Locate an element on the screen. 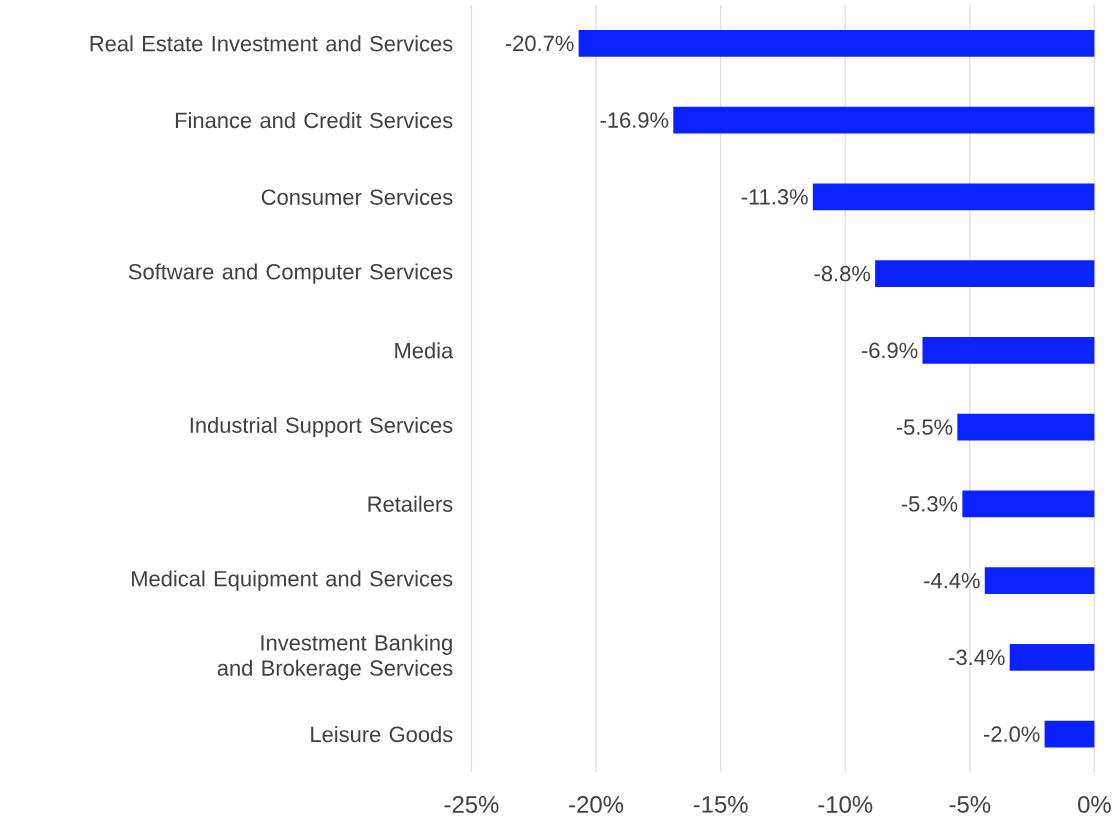 This screenshot has height=820, width=1119. x-tick-label: 0% is located at coordinates (1094, 804).